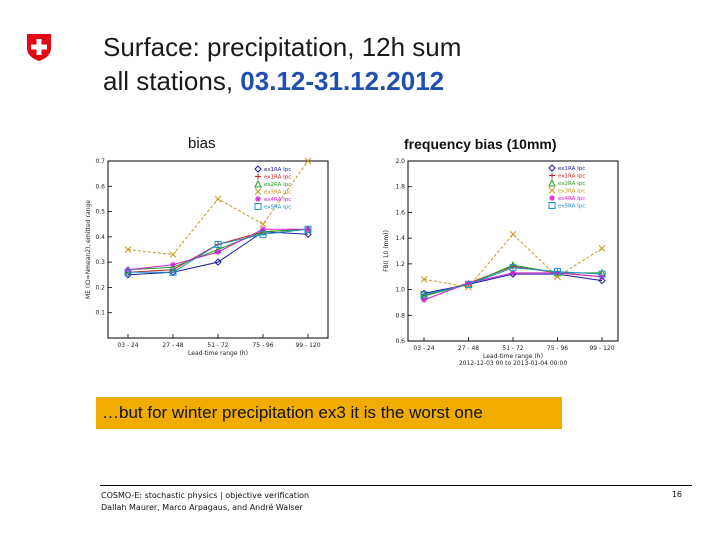  What do you see at coordinates (676, 494) in the screenshot?
I see `page-number: 16` at bounding box center [676, 494].